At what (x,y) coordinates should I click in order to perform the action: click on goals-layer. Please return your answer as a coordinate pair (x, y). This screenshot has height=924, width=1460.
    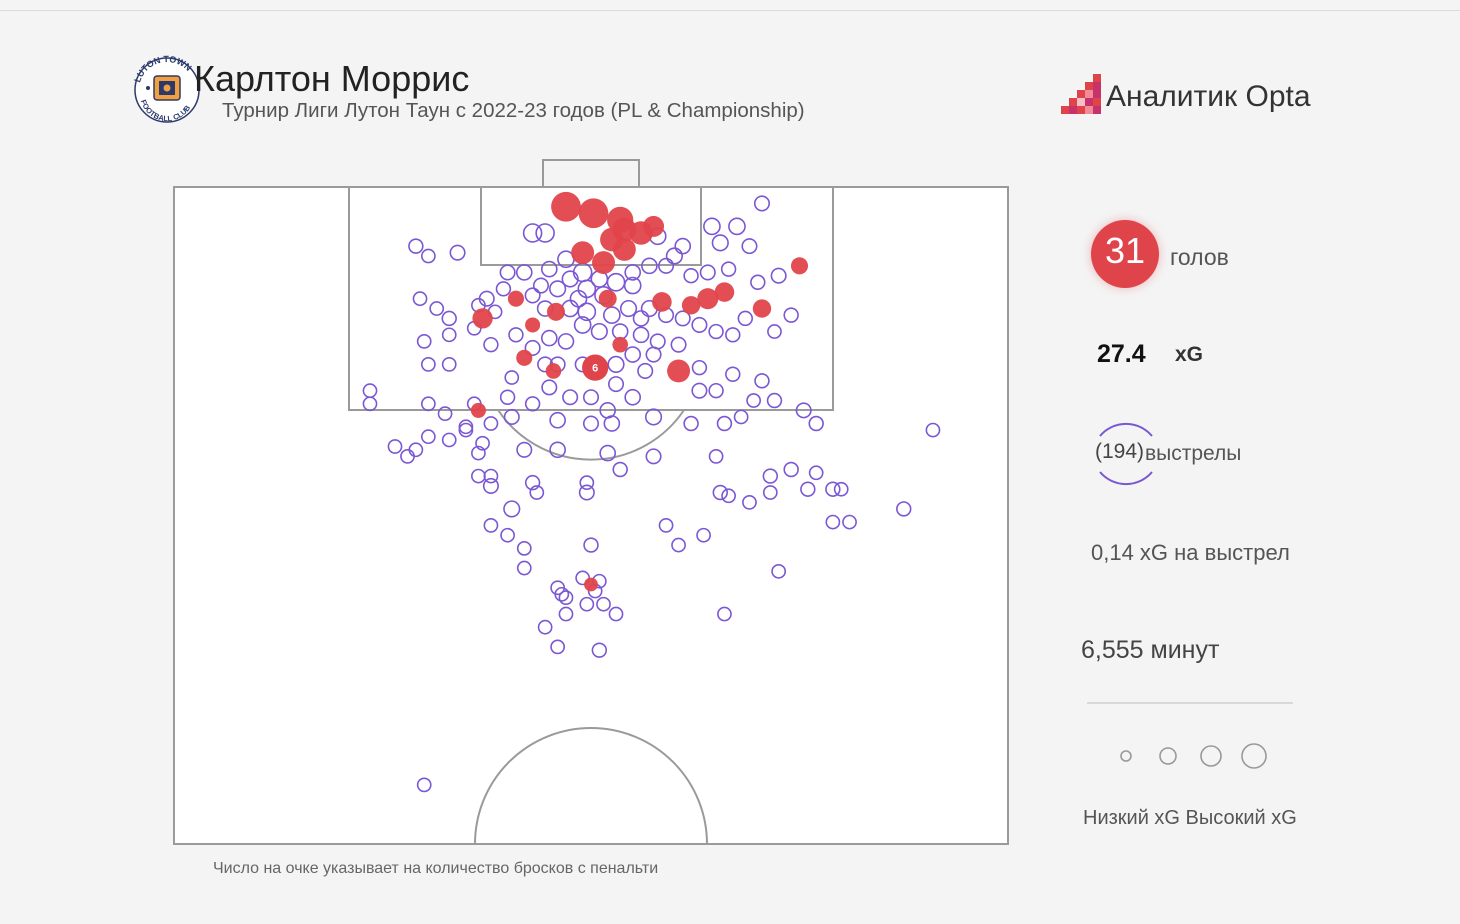
    Looking at the image, I should click on (639, 391).